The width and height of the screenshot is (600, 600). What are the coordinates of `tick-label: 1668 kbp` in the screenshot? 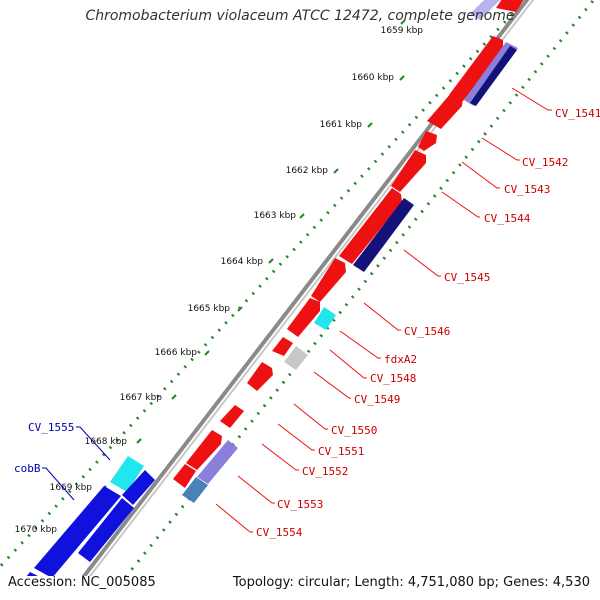 It's located at (106, 442).